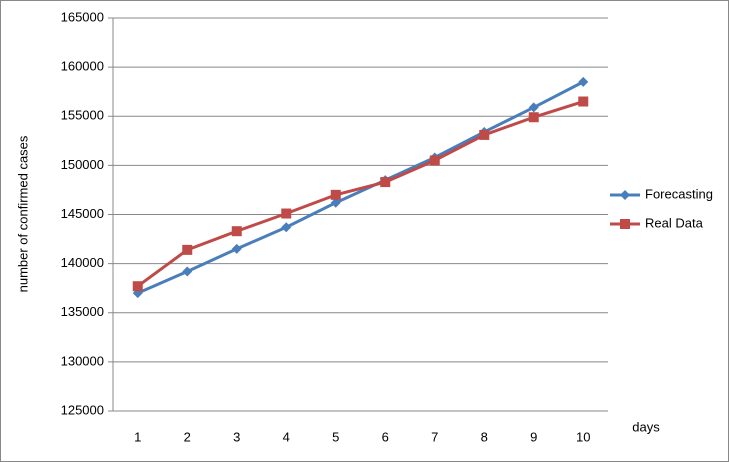 Image resolution: width=729 pixels, height=462 pixels. I want to click on x-tick-label: 8, so click(484, 436).